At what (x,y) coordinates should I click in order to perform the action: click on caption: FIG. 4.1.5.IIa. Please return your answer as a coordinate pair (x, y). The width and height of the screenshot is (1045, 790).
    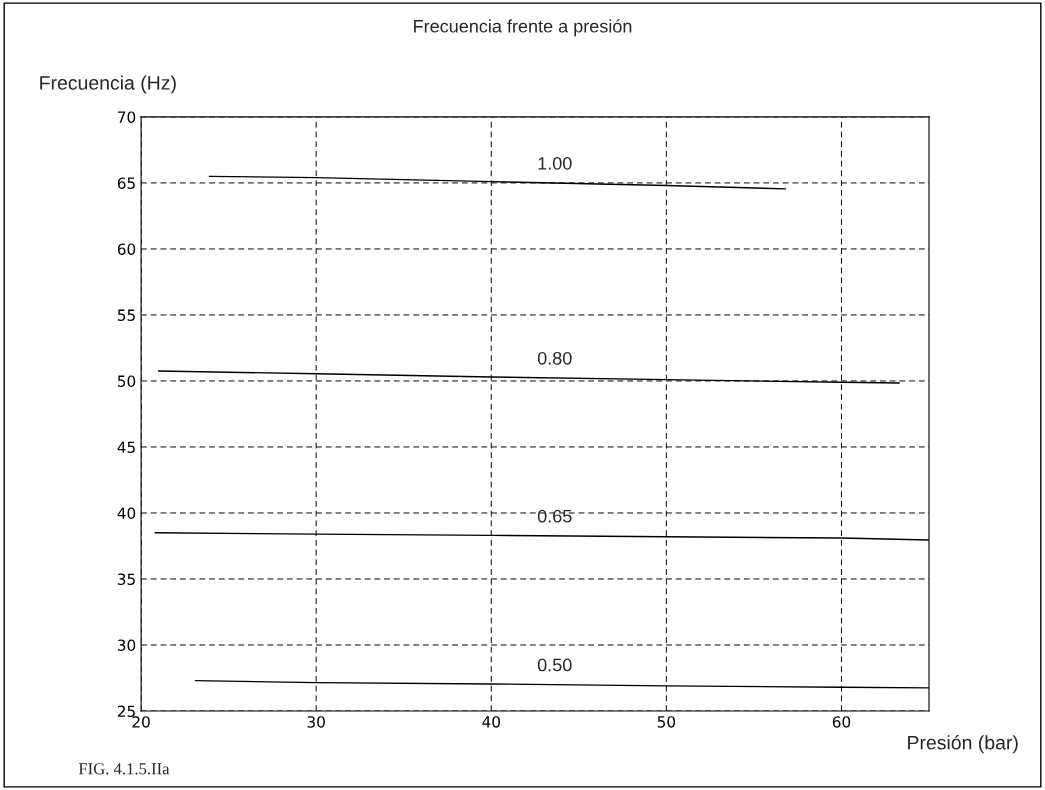
    Looking at the image, I should click on (124, 769).